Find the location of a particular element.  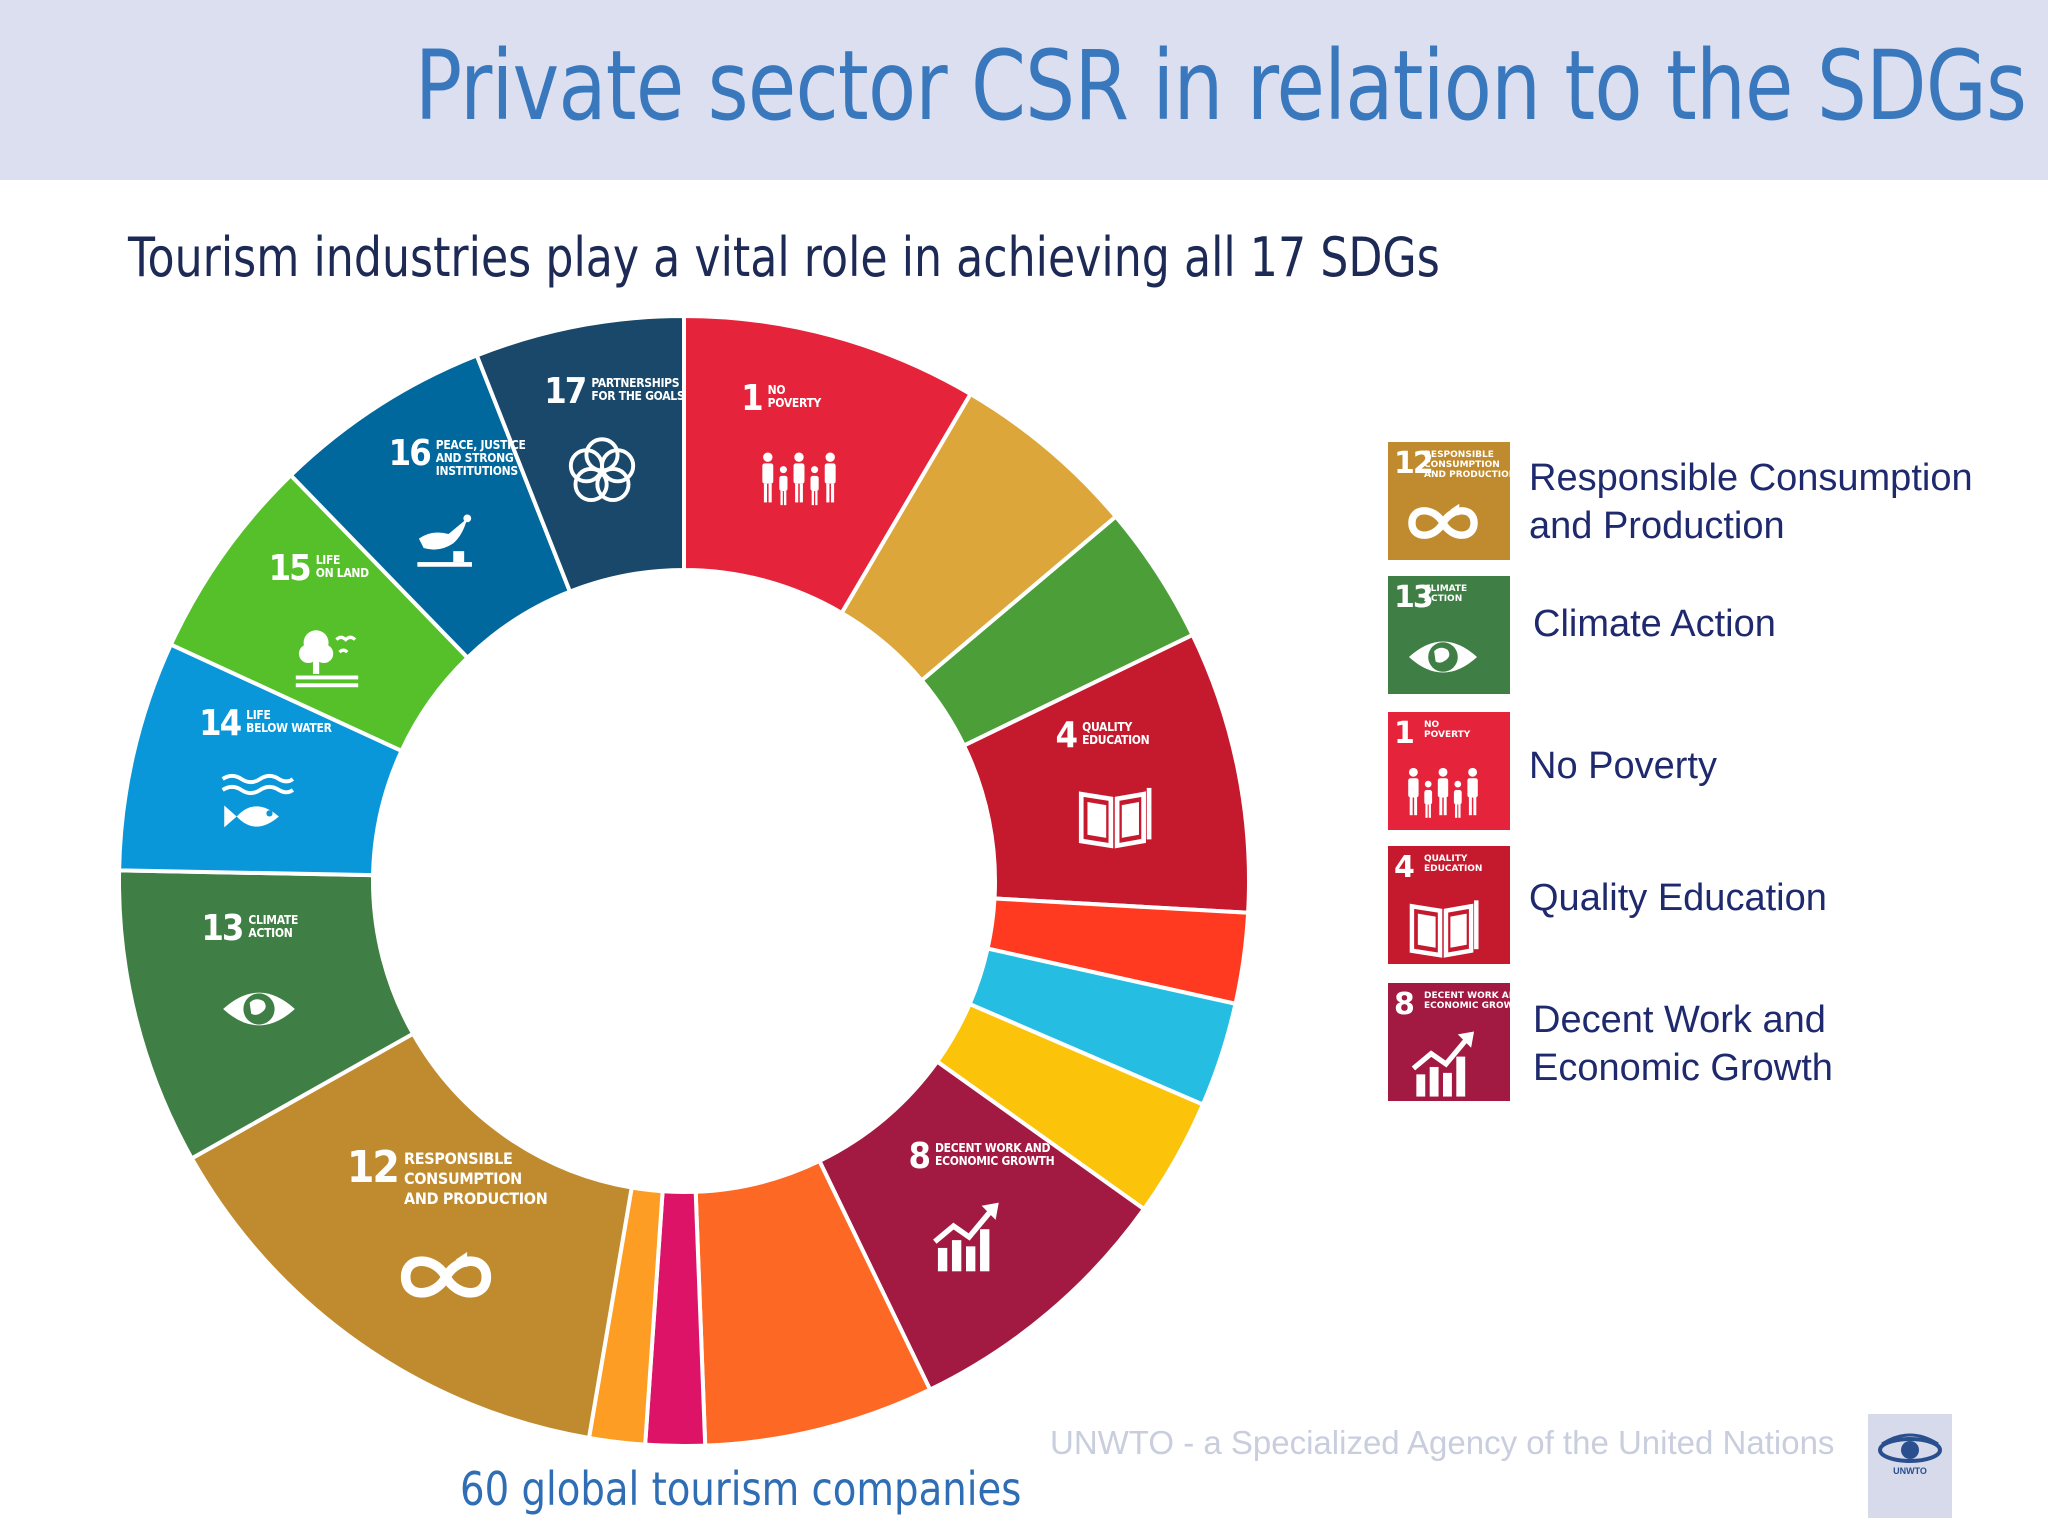

legend-tile-number: 8 is located at coordinates (1404, 1004).